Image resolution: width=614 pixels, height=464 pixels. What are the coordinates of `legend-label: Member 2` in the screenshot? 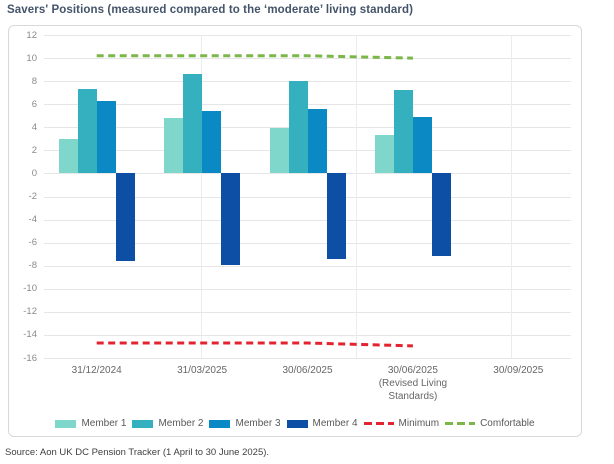 It's located at (181, 423).